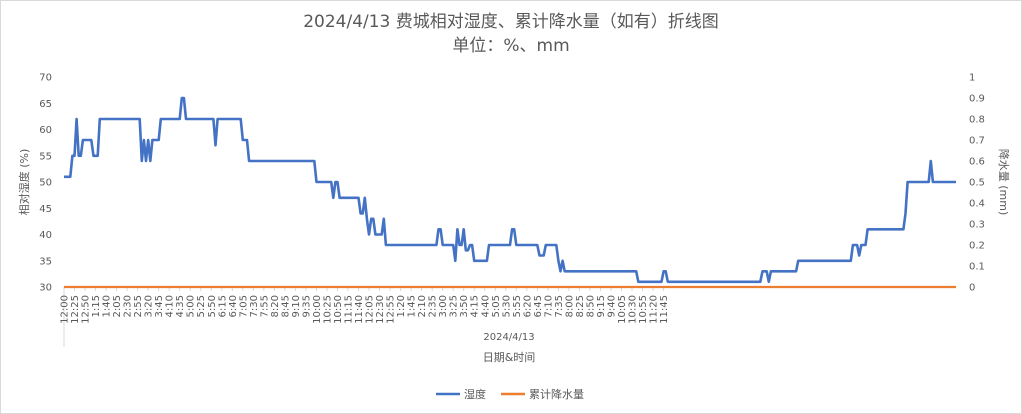  What do you see at coordinates (359, 309) in the screenshot?
I see `x-tick-label: 11:40` at bounding box center [359, 309].